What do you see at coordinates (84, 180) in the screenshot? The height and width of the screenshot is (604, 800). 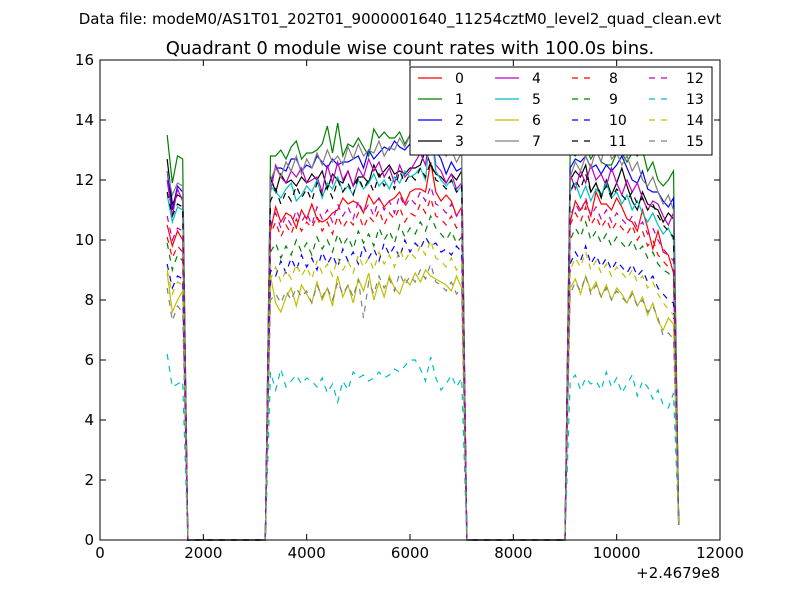 I see `y-tick-label: 12` at bounding box center [84, 180].